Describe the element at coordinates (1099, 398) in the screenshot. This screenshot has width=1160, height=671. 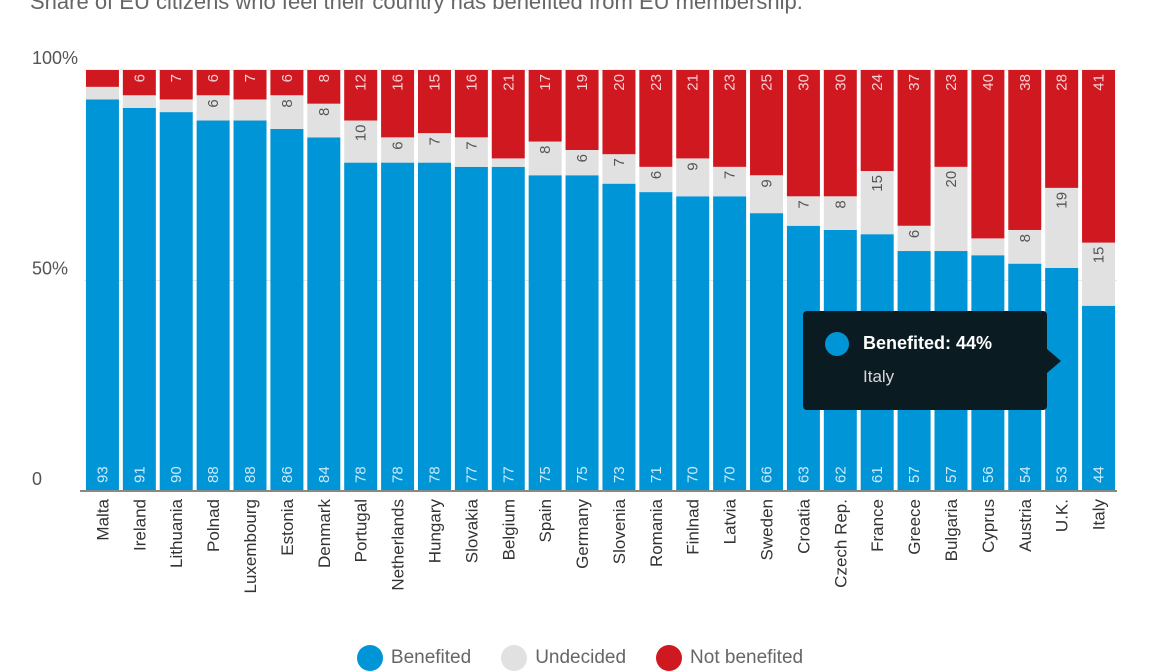
I see `bar-benefited-italy` at that location.